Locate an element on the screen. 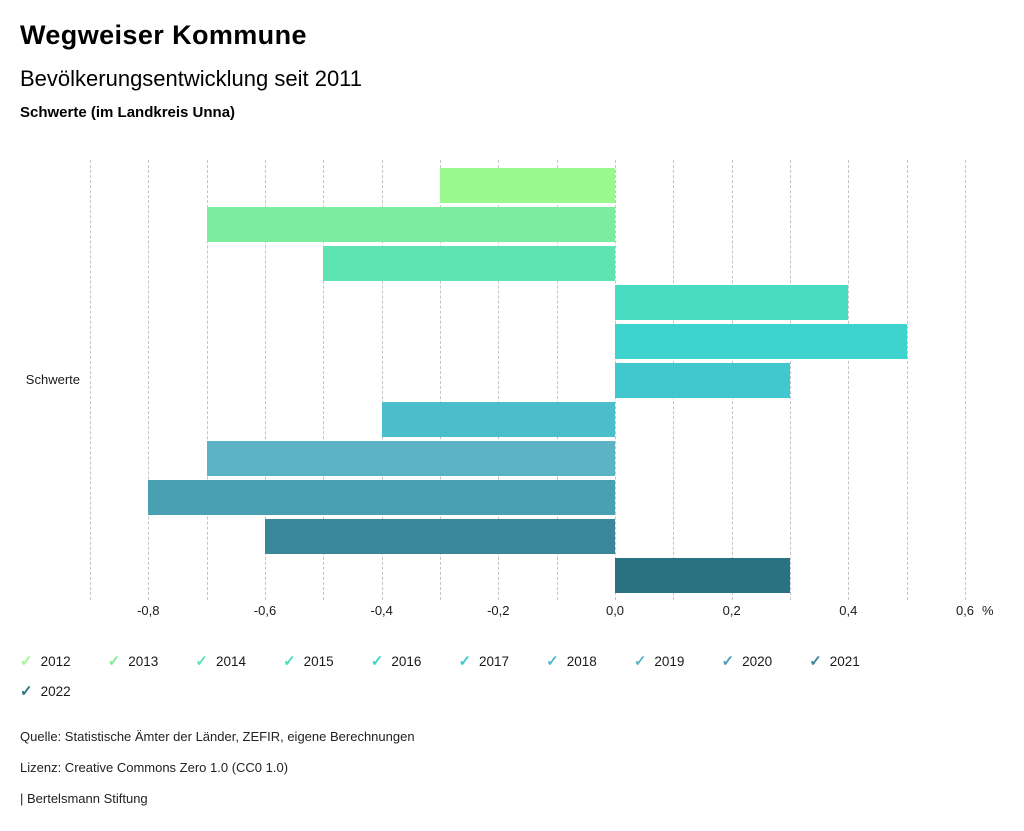 The image size is (1024, 831). bar-2018 is located at coordinates (498, 419).